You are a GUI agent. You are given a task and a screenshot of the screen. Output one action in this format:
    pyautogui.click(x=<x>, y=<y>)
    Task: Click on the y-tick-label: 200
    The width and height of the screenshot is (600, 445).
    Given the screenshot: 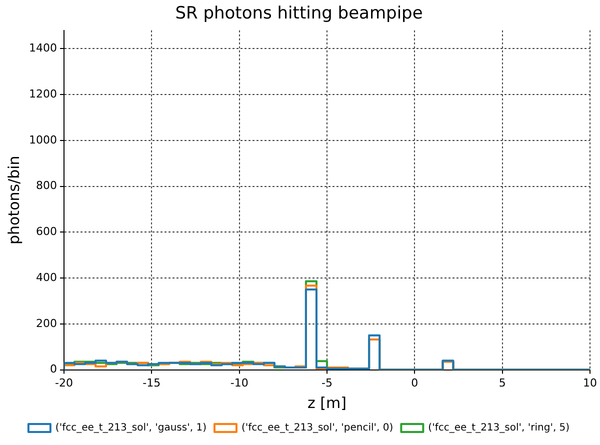 What is the action you would take?
    pyautogui.click(x=46, y=323)
    